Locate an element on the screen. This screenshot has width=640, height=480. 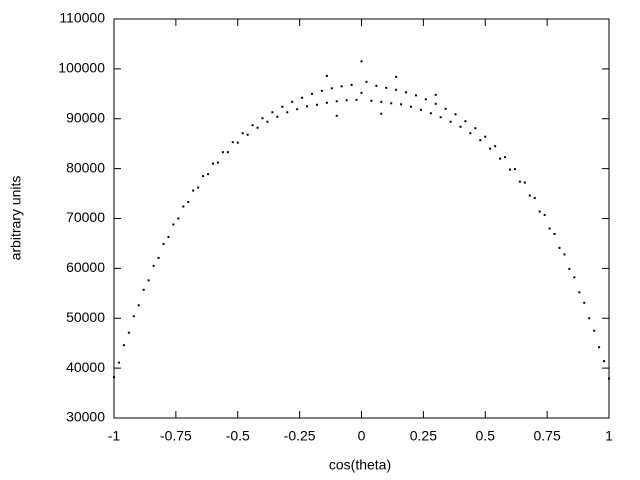
x-tick-label: 0.5 is located at coordinates (486, 436).